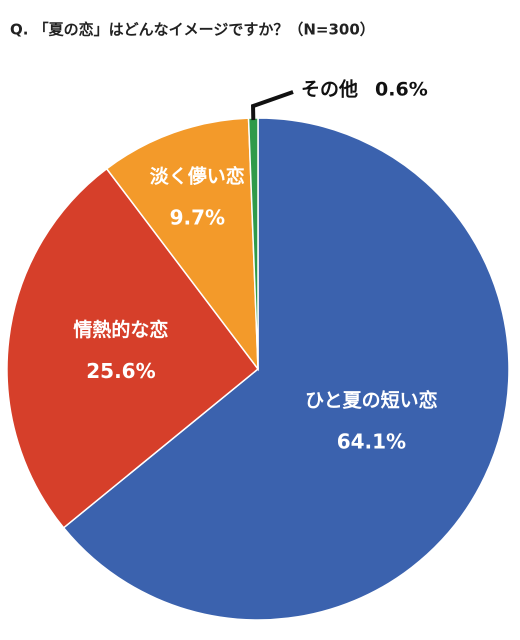 The height and width of the screenshot is (640, 520). Describe the element at coordinates (197, 217) in the screenshot. I see `value-label: 9.7%` at that location.